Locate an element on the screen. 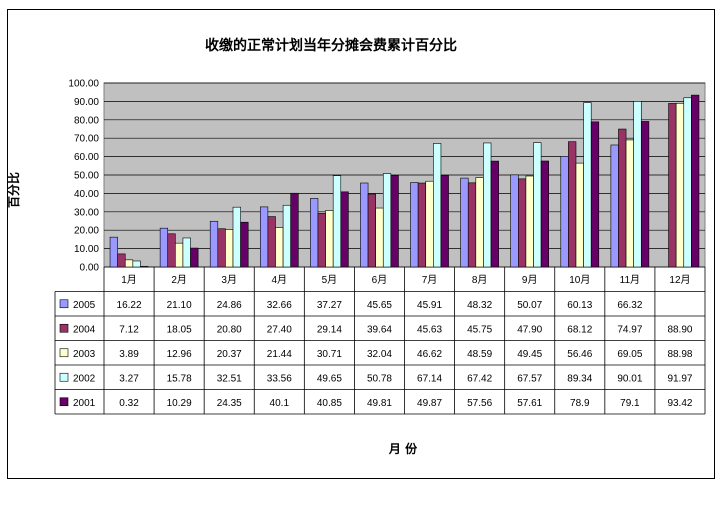 Image resolution: width=723 pixels, height=521 pixels. x-axis-label: 月 份 is located at coordinates (403, 448).